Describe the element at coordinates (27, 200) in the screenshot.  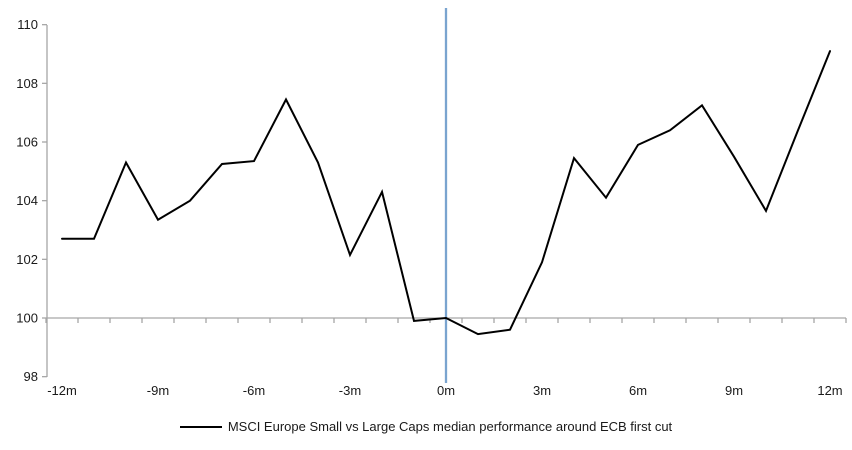
I see `y-tick-label: 104` at that location.